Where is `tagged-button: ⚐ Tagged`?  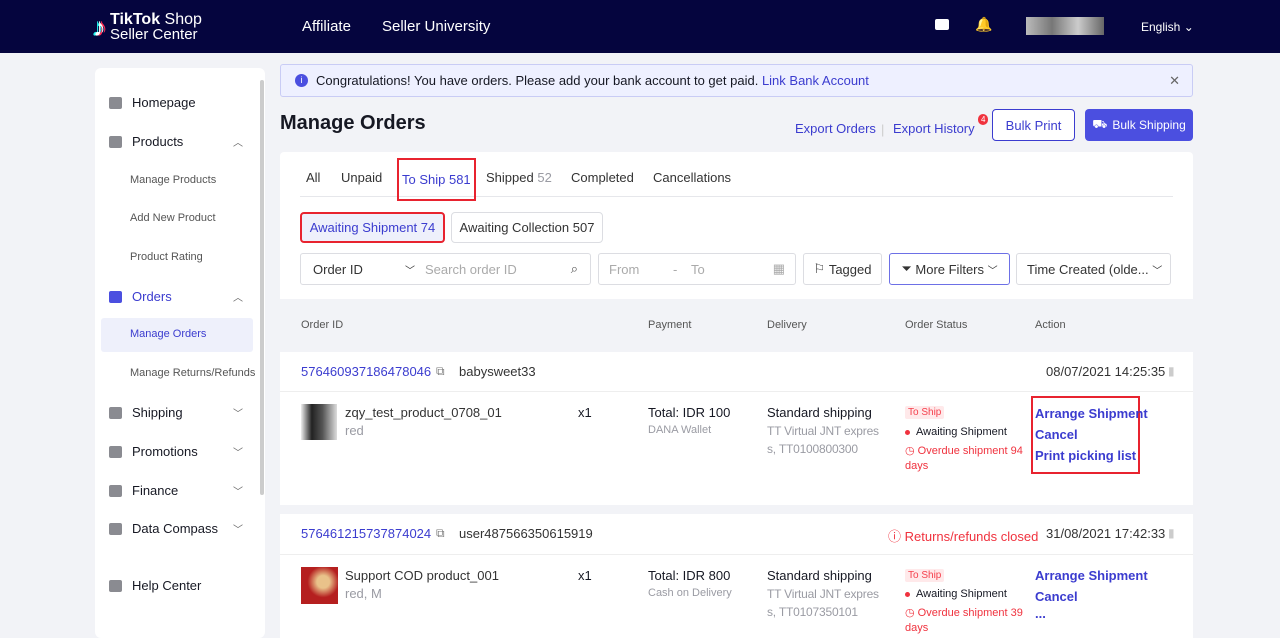 tagged-button: ⚐ Tagged is located at coordinates (842, 269).